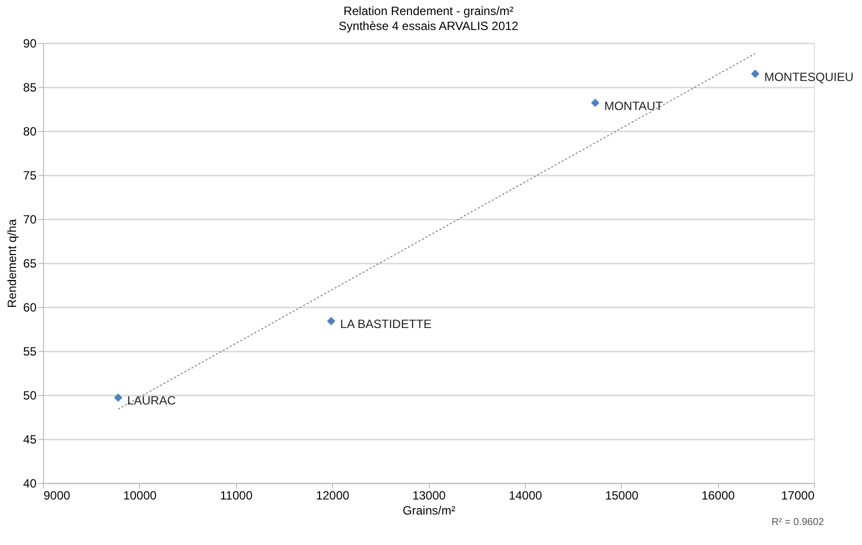  Describe the element at coordinates (30, 219) in the screenshot. I see `y-tick-label: 70` at that location.